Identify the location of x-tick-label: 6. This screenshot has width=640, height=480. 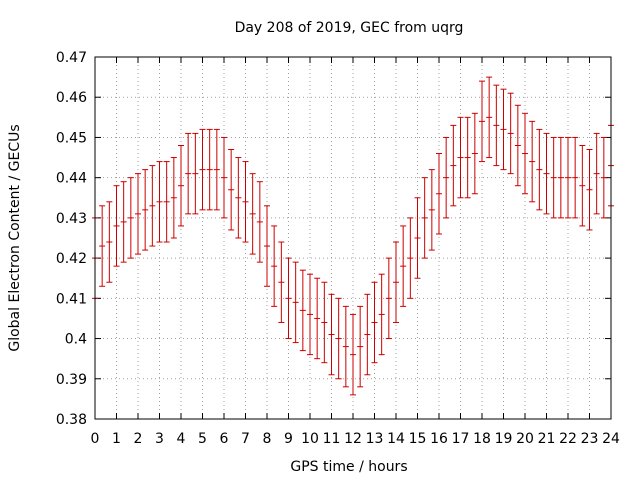
(224, 439).